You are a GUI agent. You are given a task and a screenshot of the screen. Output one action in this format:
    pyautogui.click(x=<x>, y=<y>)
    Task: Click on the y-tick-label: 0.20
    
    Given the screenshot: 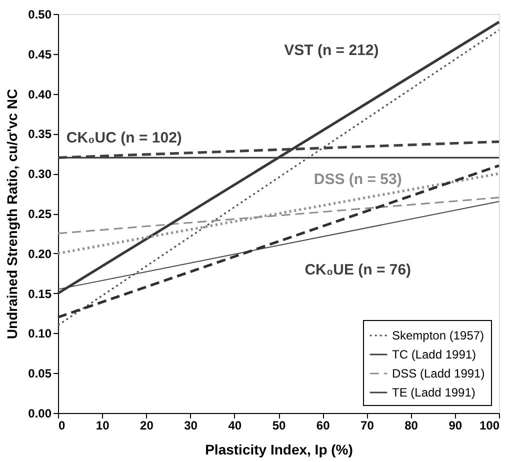 What is the action you would take?
    pyautogui.click(x=40, y=253)
    